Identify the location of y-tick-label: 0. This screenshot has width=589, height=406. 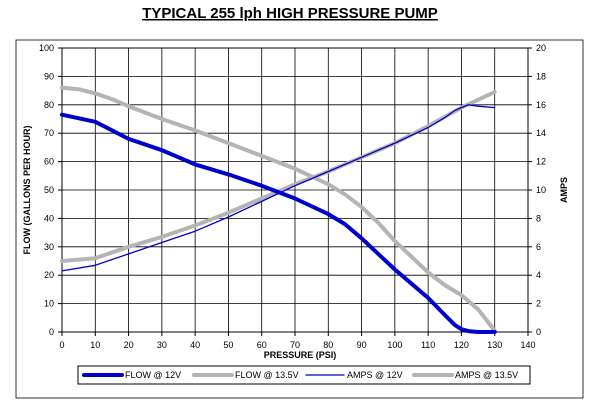
(51, 332).